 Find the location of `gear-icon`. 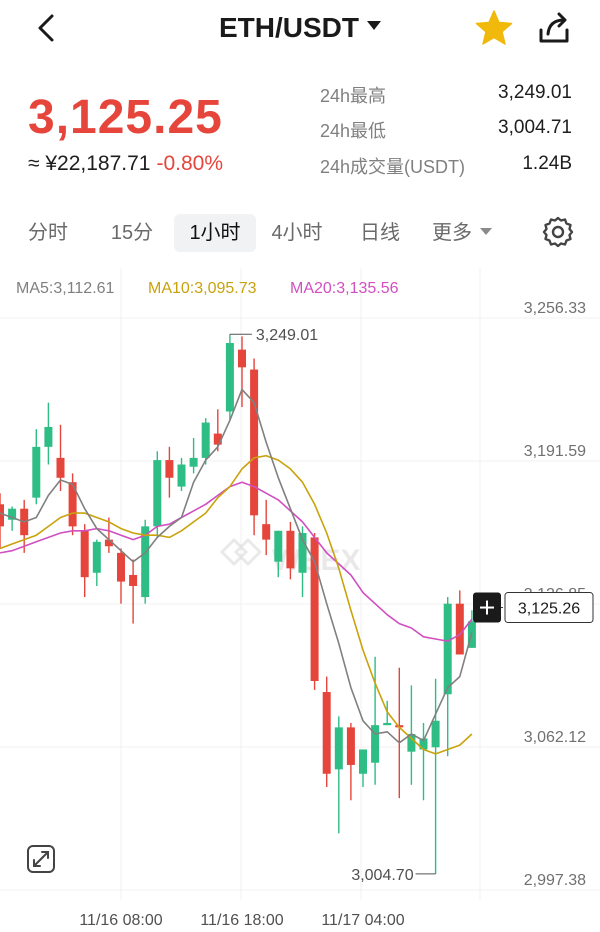

gear-icon is located at coordinates (558, 232).